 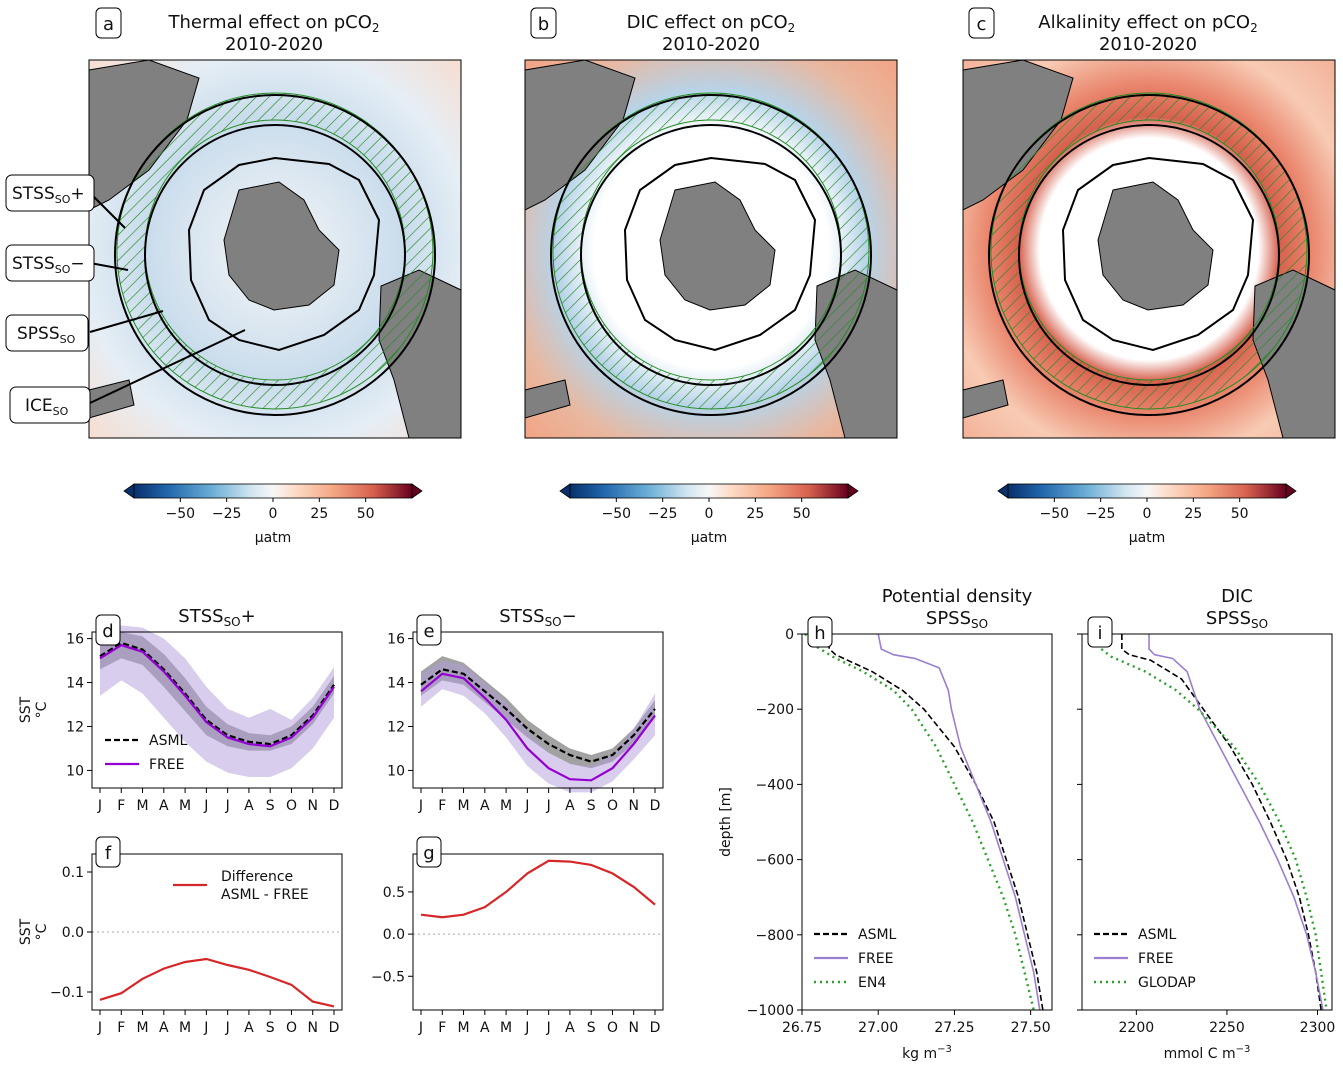 I want to click on legend-label-glodap: GLODAP, so click(x=1167, y=983).